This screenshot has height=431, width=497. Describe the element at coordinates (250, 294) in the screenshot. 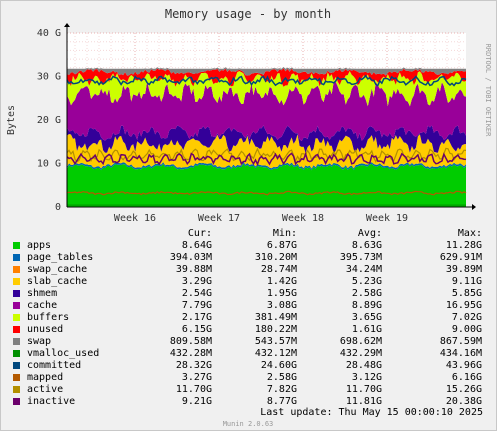

I see `legend-row: shmem 2.54G 1.95G 2.58G 5.85G` at that location.